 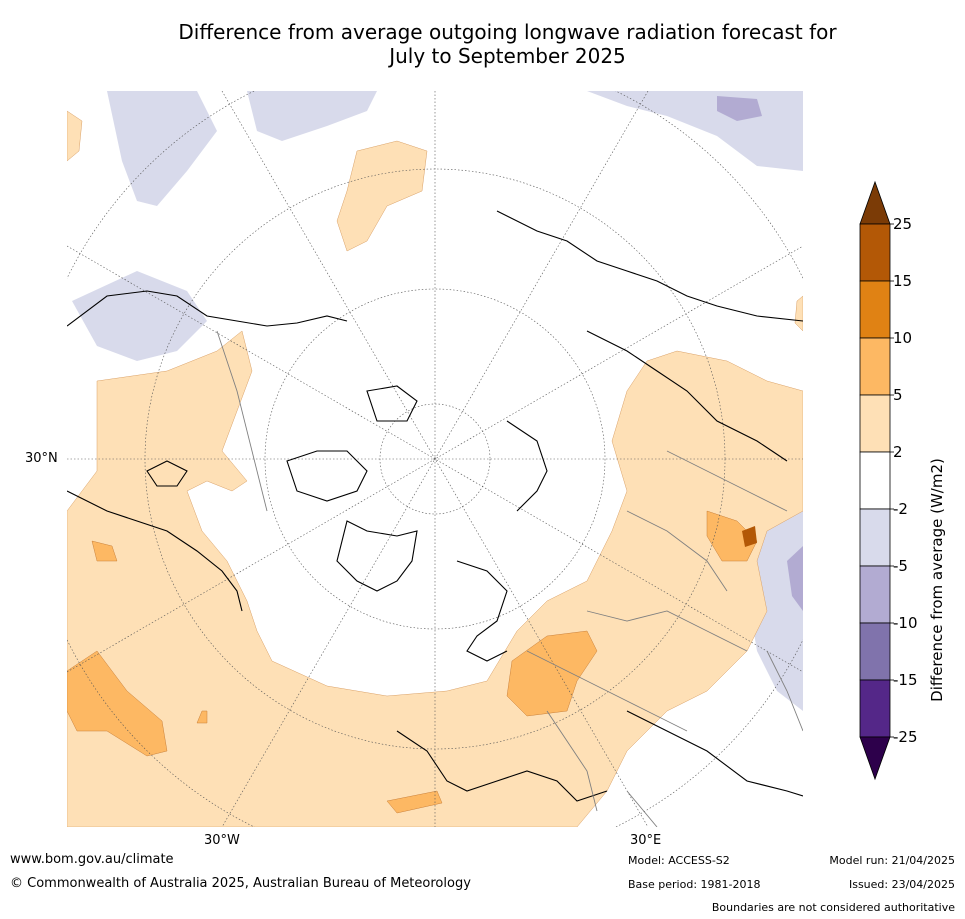 What do you see at coordinates (694, 884) in the screenshot?
I see `base-period-text: Base period: 1981-2018` at bounding box center [694, 884].